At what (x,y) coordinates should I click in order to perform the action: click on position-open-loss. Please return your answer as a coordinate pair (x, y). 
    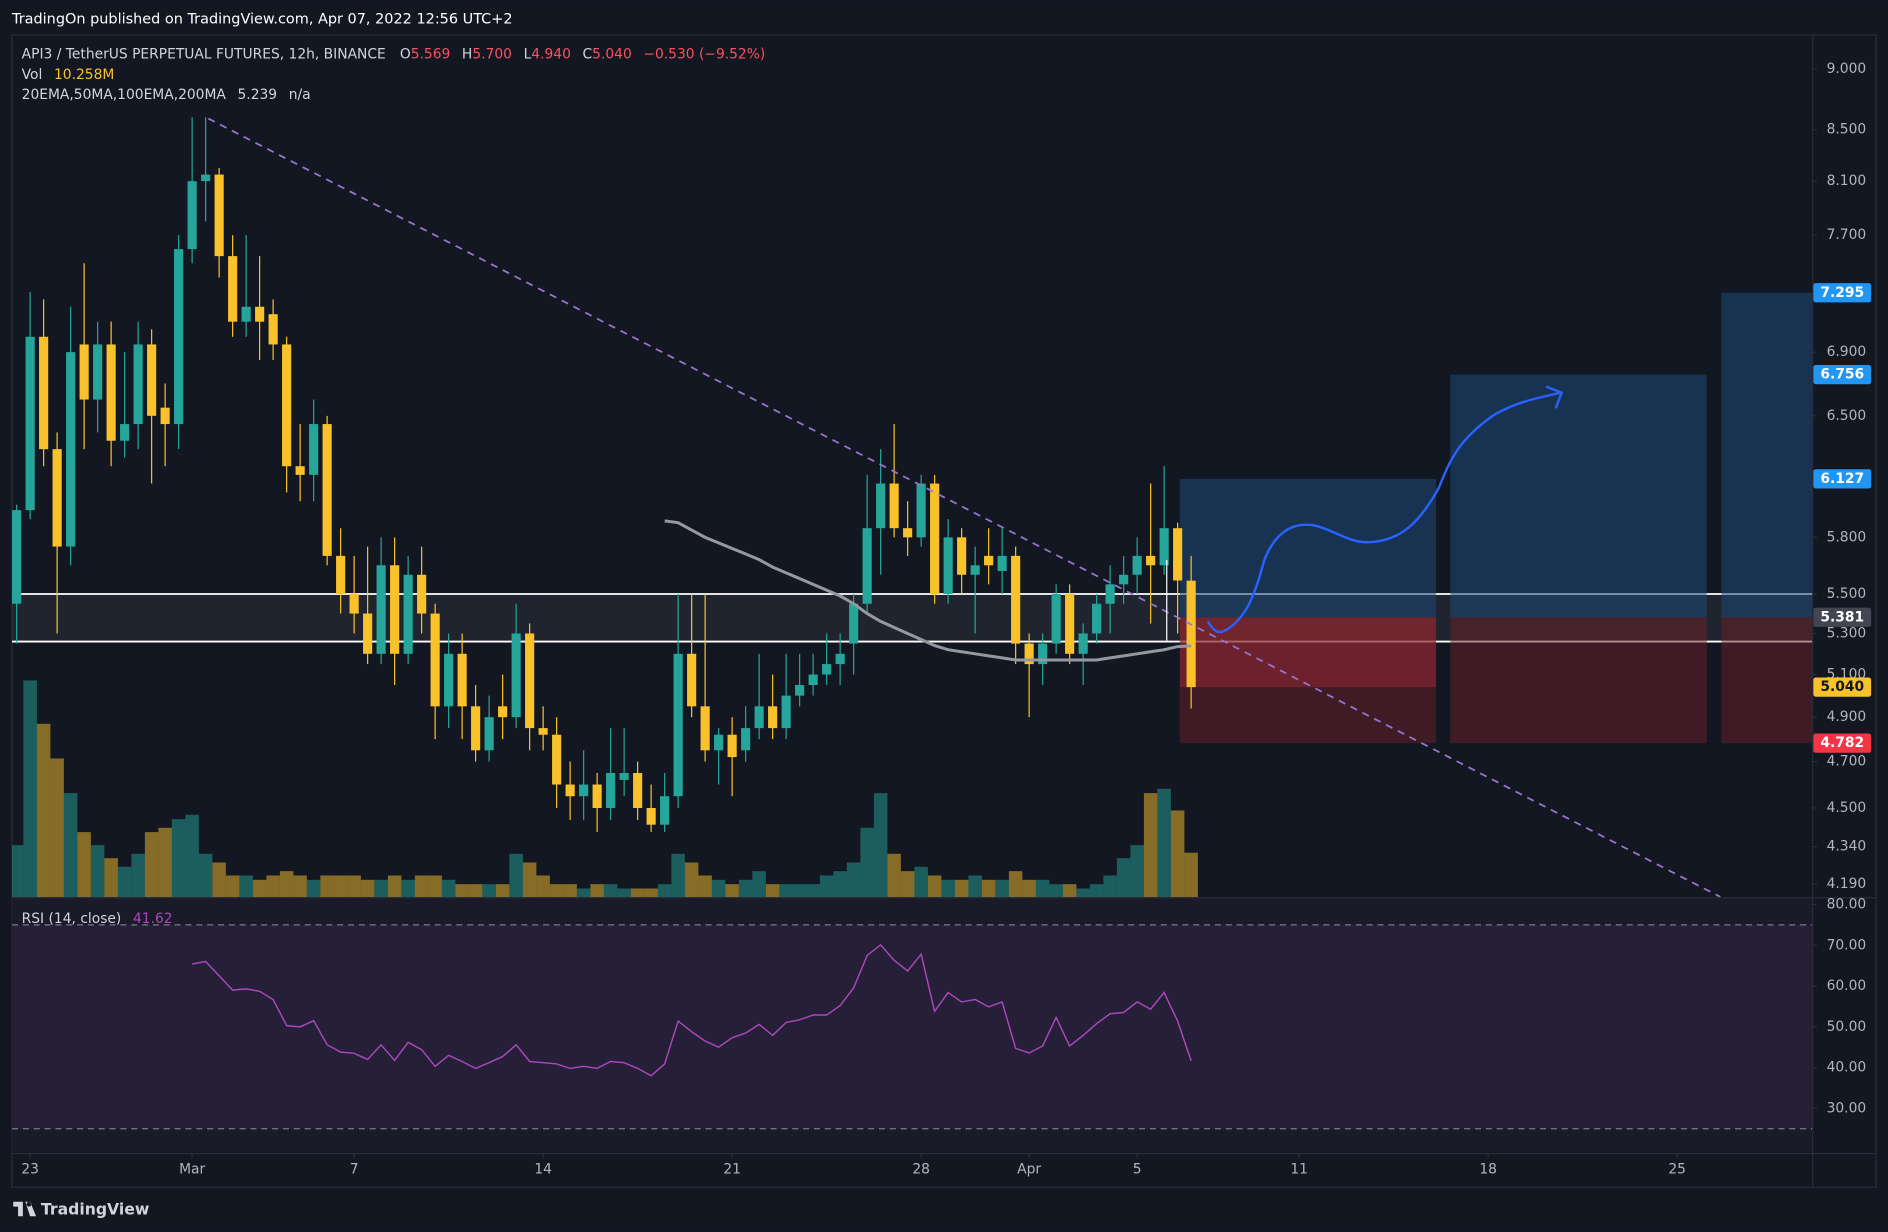
    Looking at the image, I should click on (1308, 652).